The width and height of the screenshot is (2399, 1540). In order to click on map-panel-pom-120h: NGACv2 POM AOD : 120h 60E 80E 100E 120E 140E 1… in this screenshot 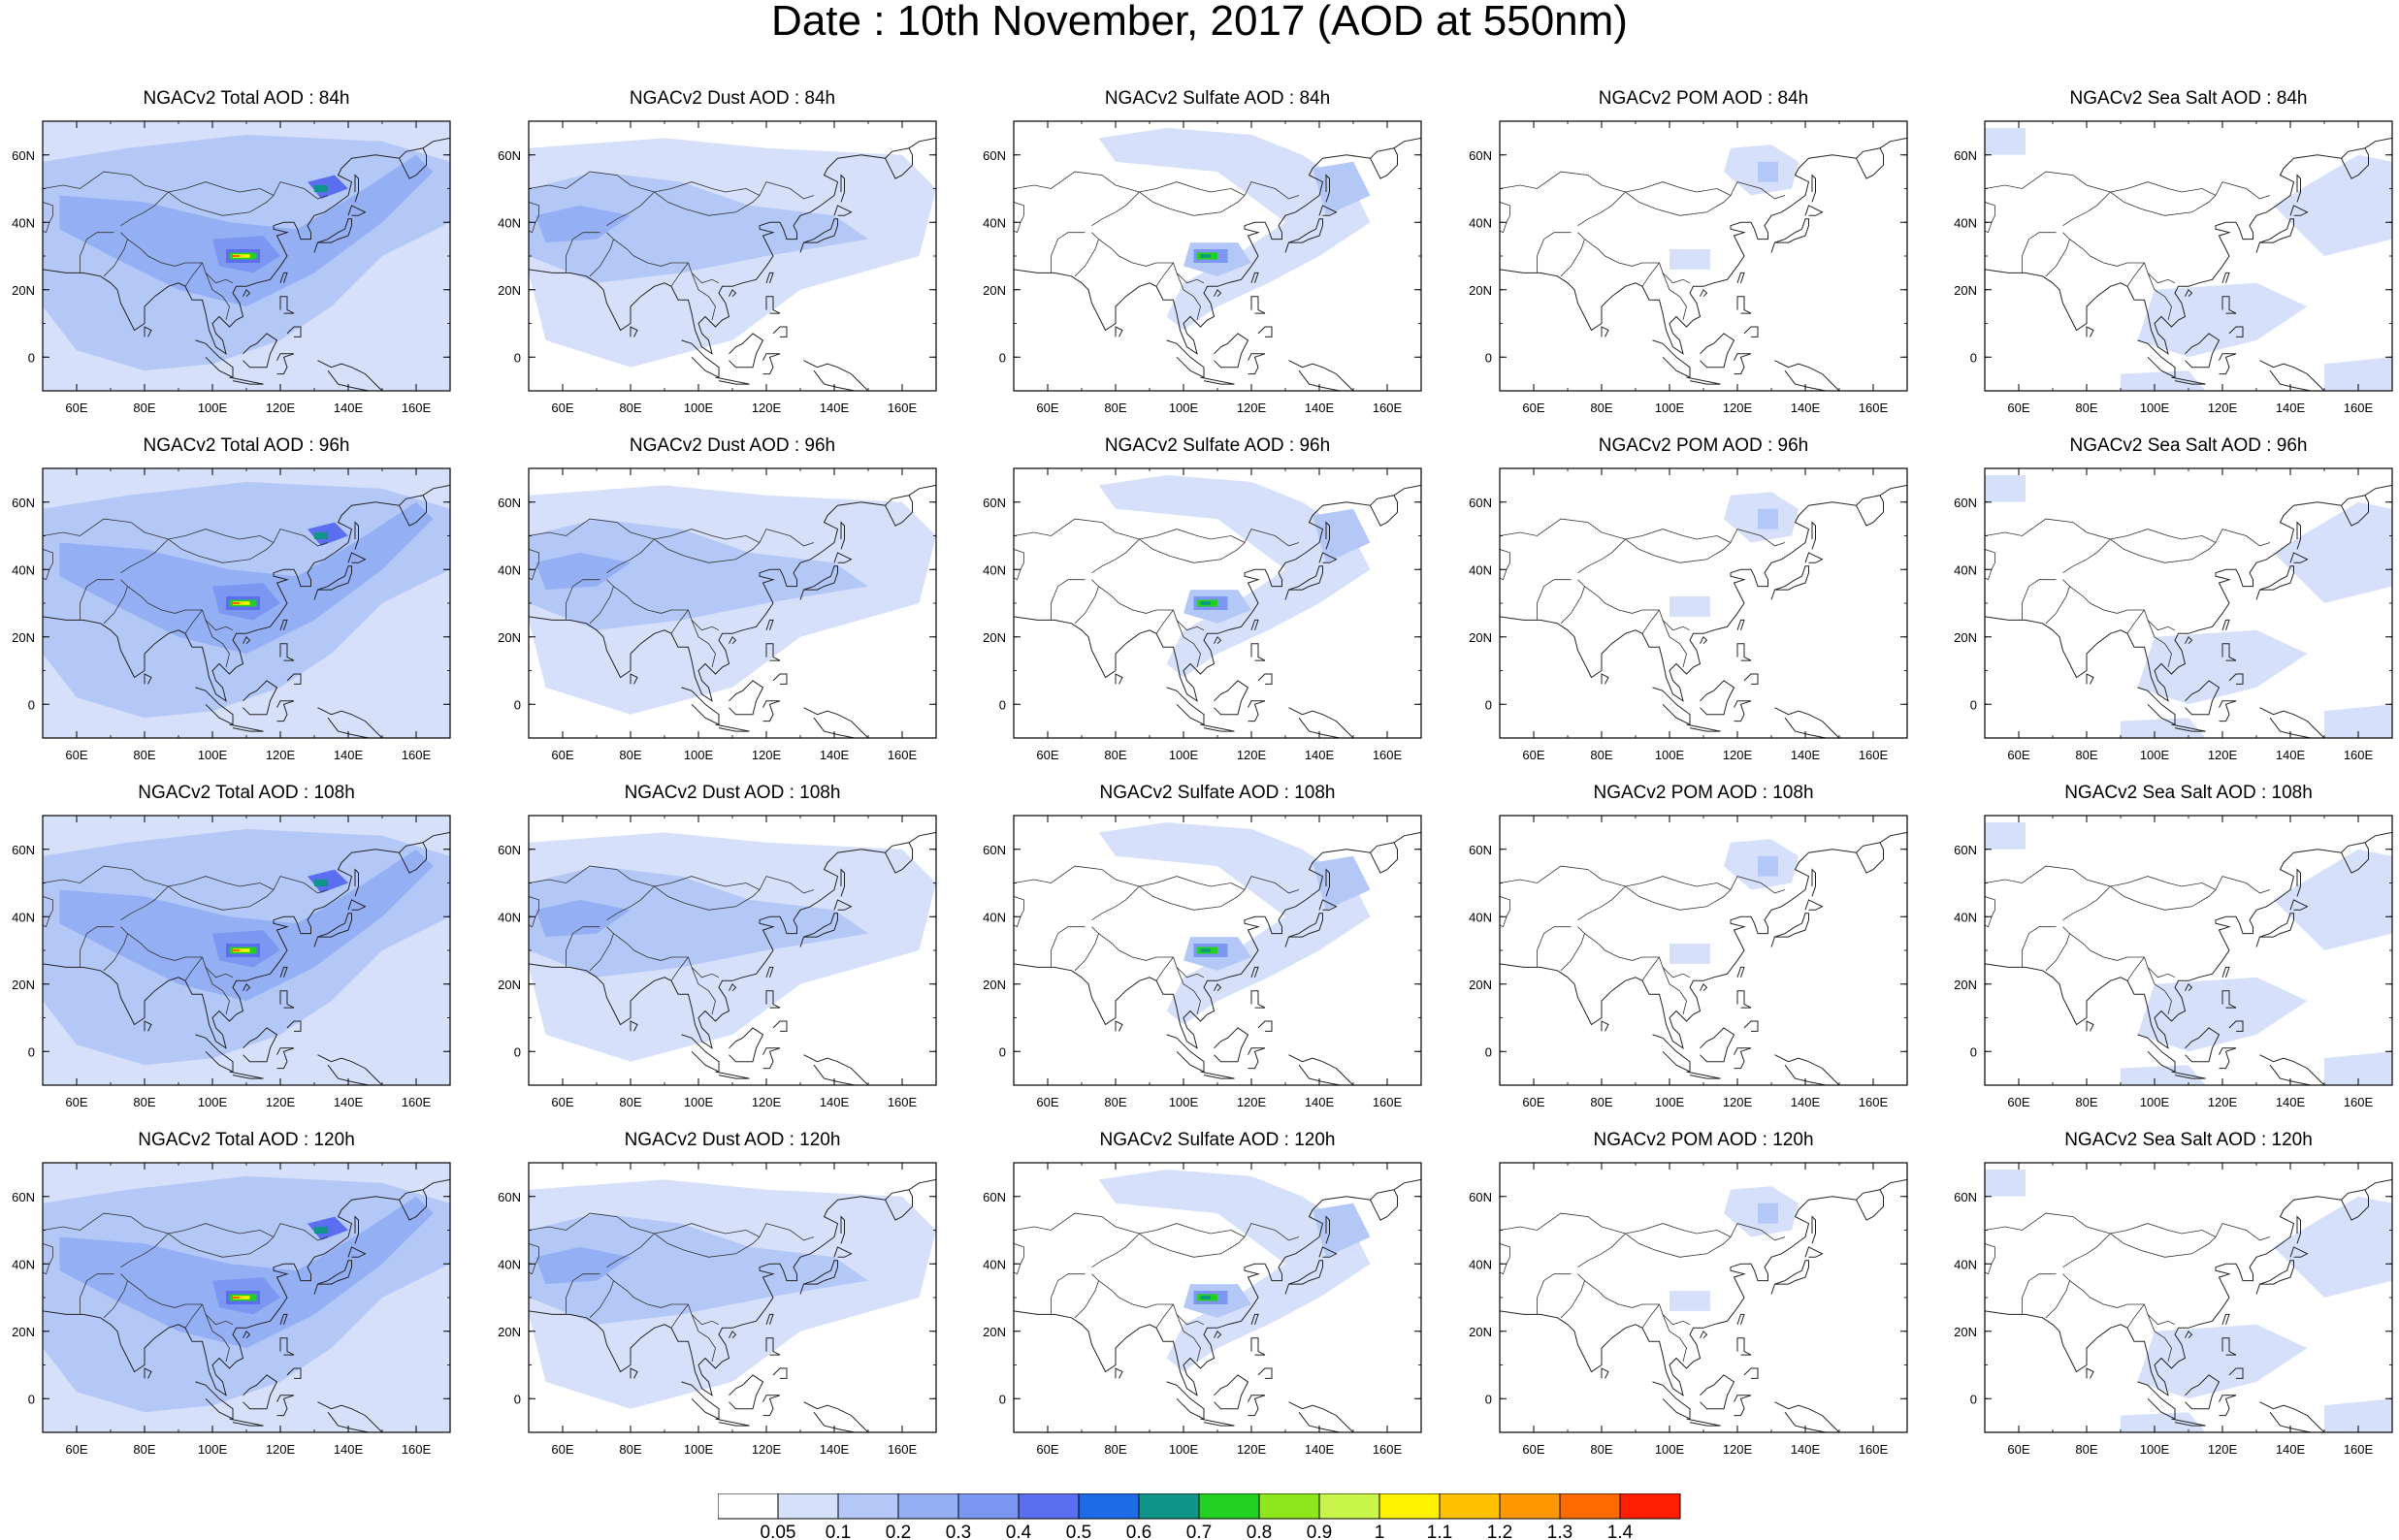, I will do `click(1695, 1302)`.